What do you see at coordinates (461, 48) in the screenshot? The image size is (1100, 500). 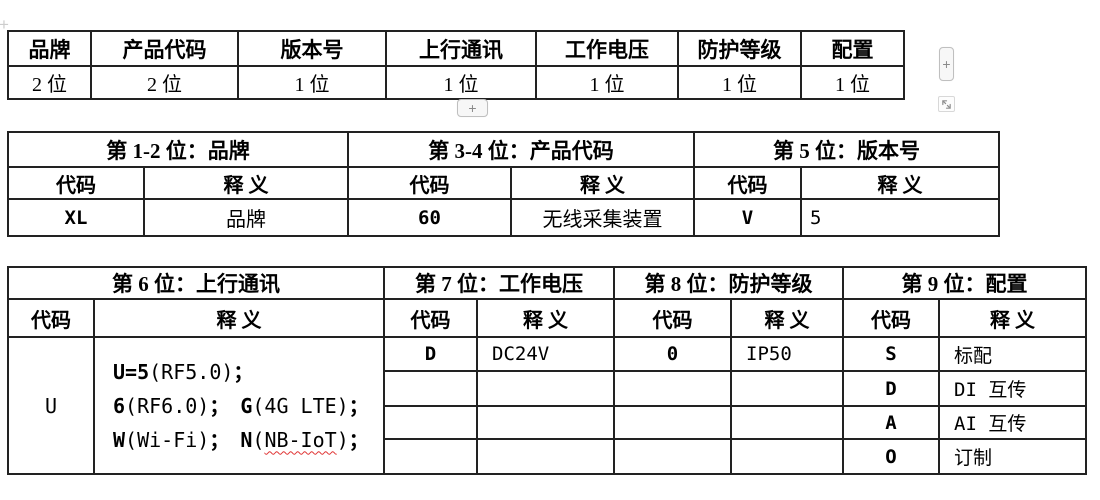 I see `header-cell: 上行通讯` at bounding box center [461, 48].